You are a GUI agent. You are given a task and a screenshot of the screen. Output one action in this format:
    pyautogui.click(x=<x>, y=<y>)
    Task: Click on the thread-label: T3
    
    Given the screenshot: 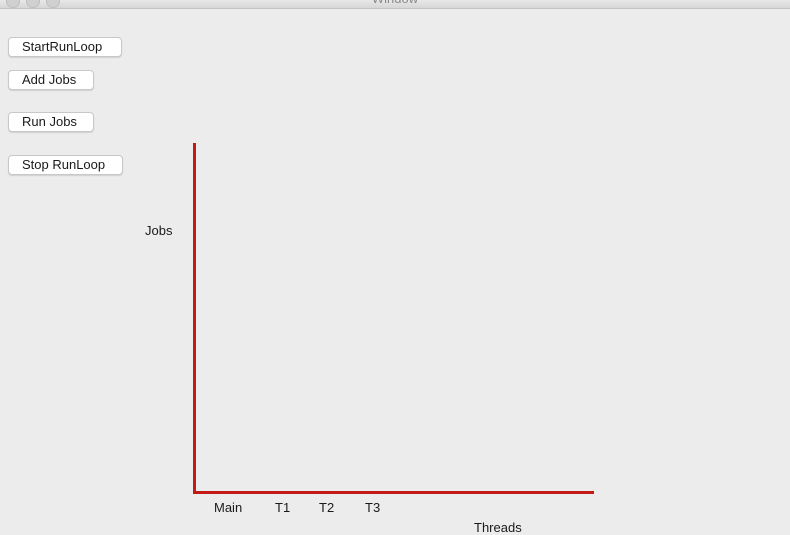 What is the action you would take?
    pyautogui.click(x=373, y=507)
    